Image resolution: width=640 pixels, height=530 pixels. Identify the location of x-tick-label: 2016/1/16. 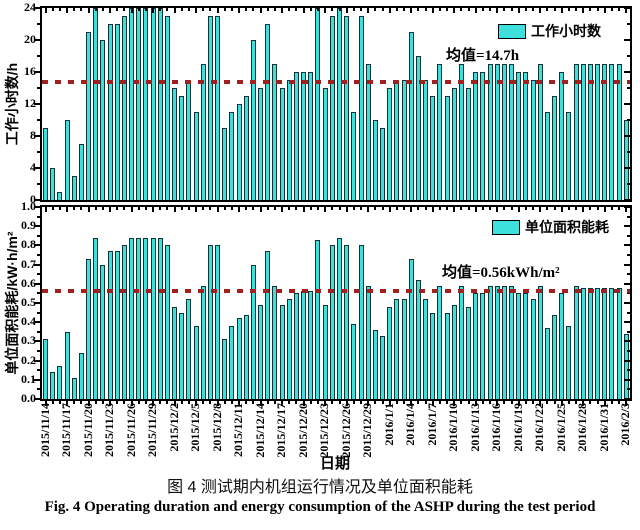
(496, 427).